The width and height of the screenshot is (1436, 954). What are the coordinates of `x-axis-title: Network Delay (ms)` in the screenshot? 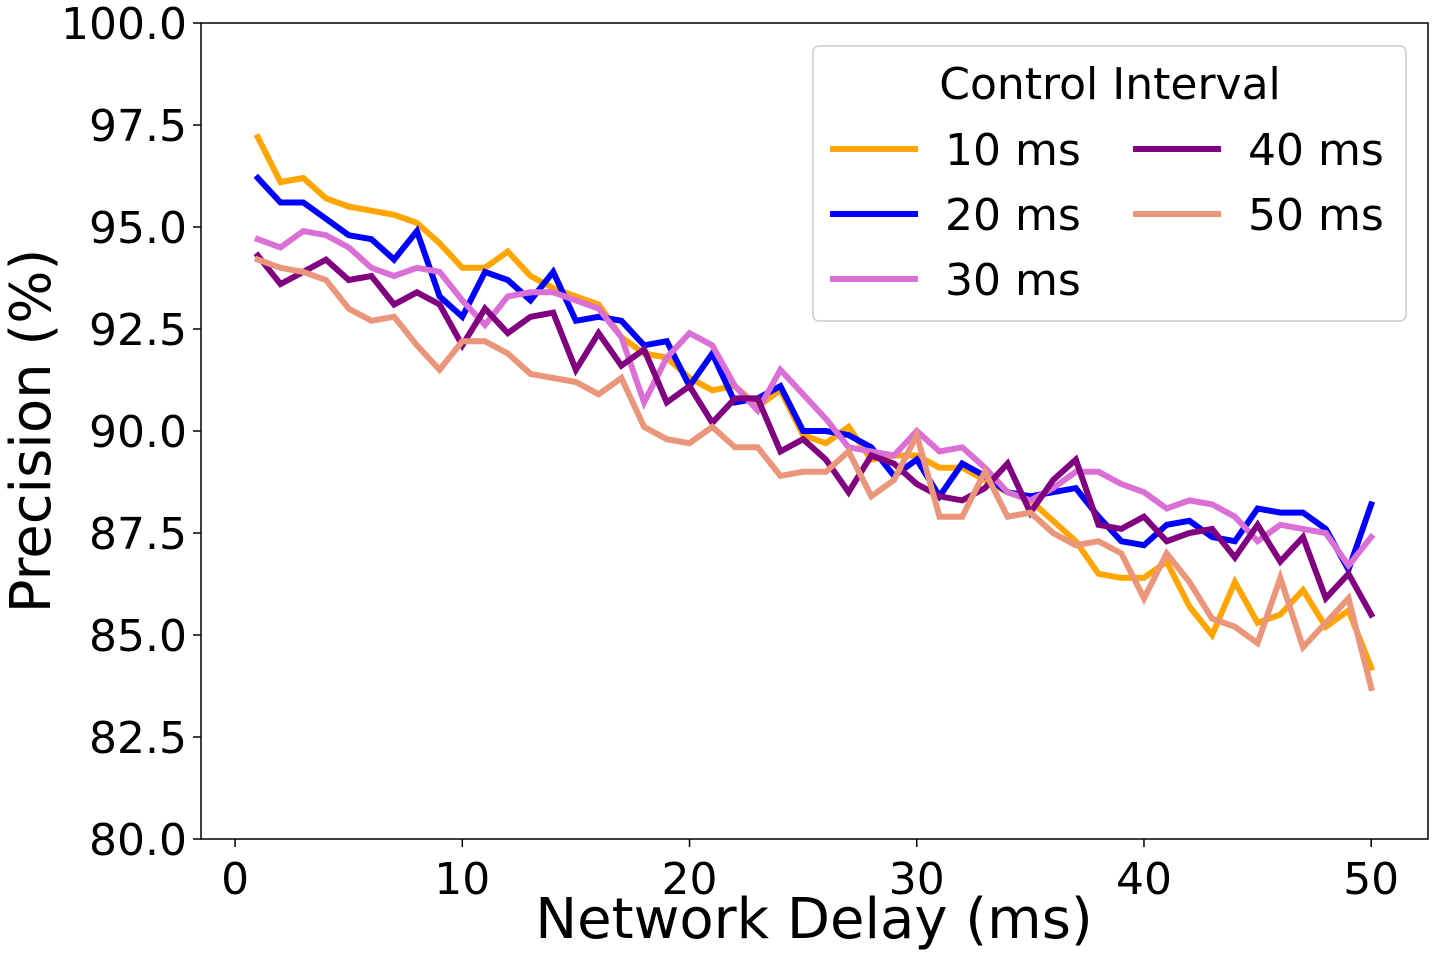 It's located at (813, 919).